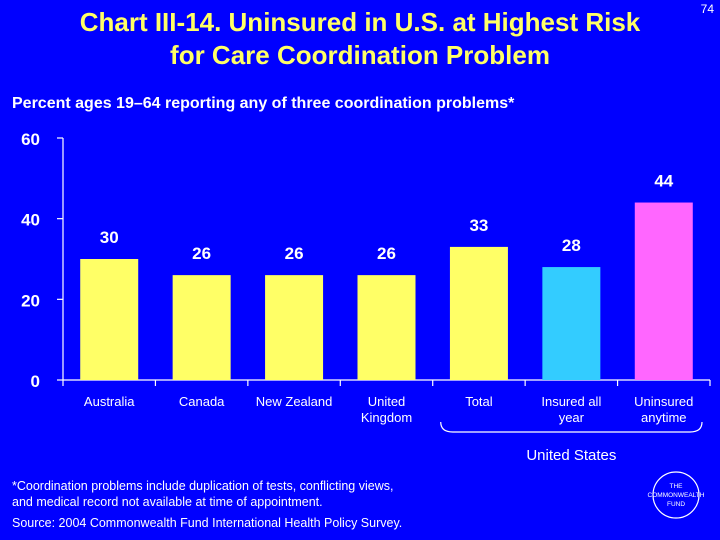 The height and width of the screenshot is (540, 720). I want to click on bar-value-label: 33, so click(478, 225).